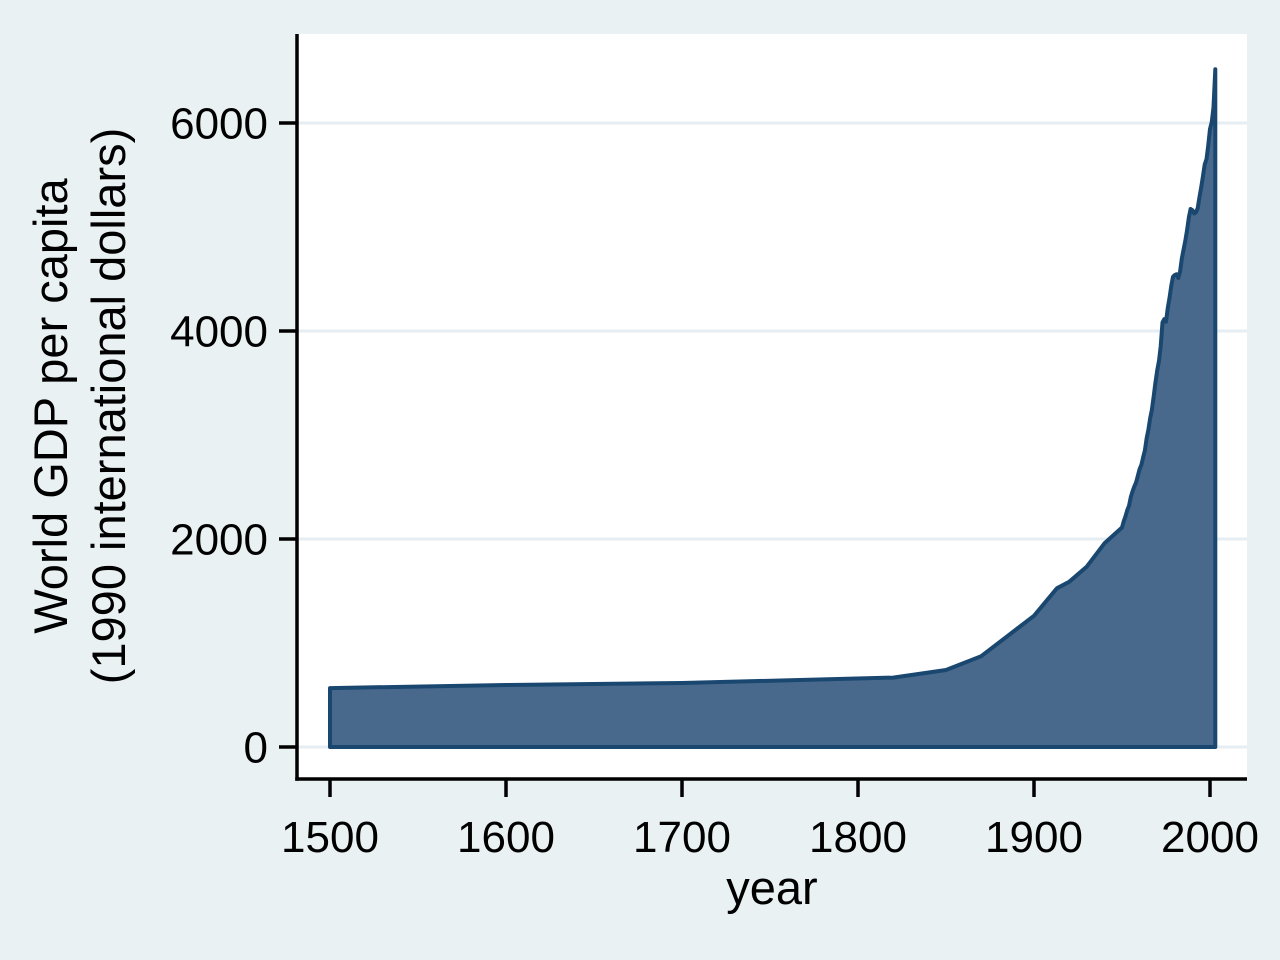 This screenshot has width=1280, height=960. What do you see at coordinates (50, 406) in the screenshot?
I see `y-axis-title-line-1: World GDP per capita` at bounding box center [50, 406].